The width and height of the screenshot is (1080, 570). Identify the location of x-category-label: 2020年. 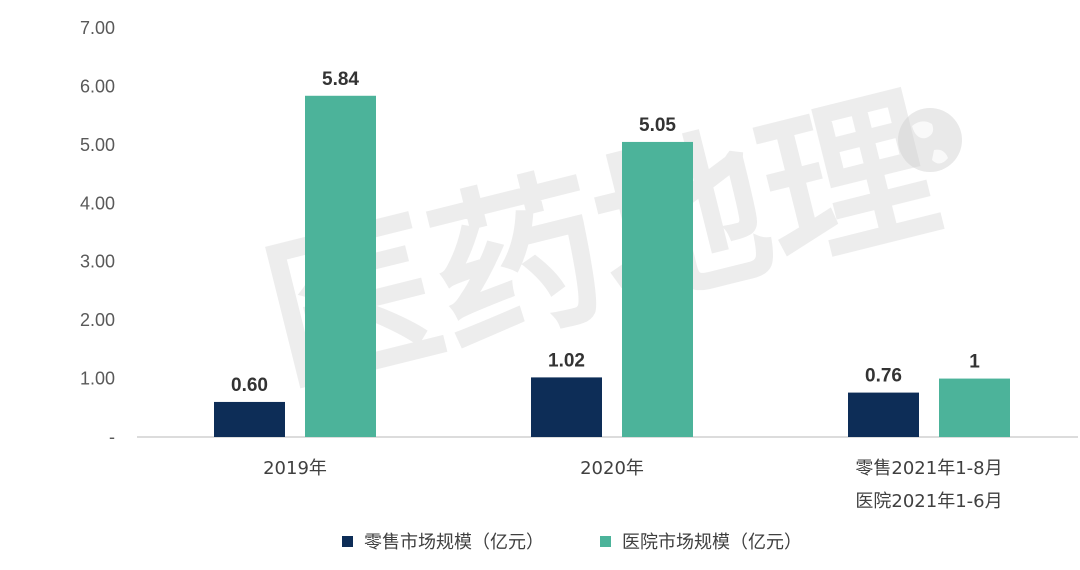
(612, 468).